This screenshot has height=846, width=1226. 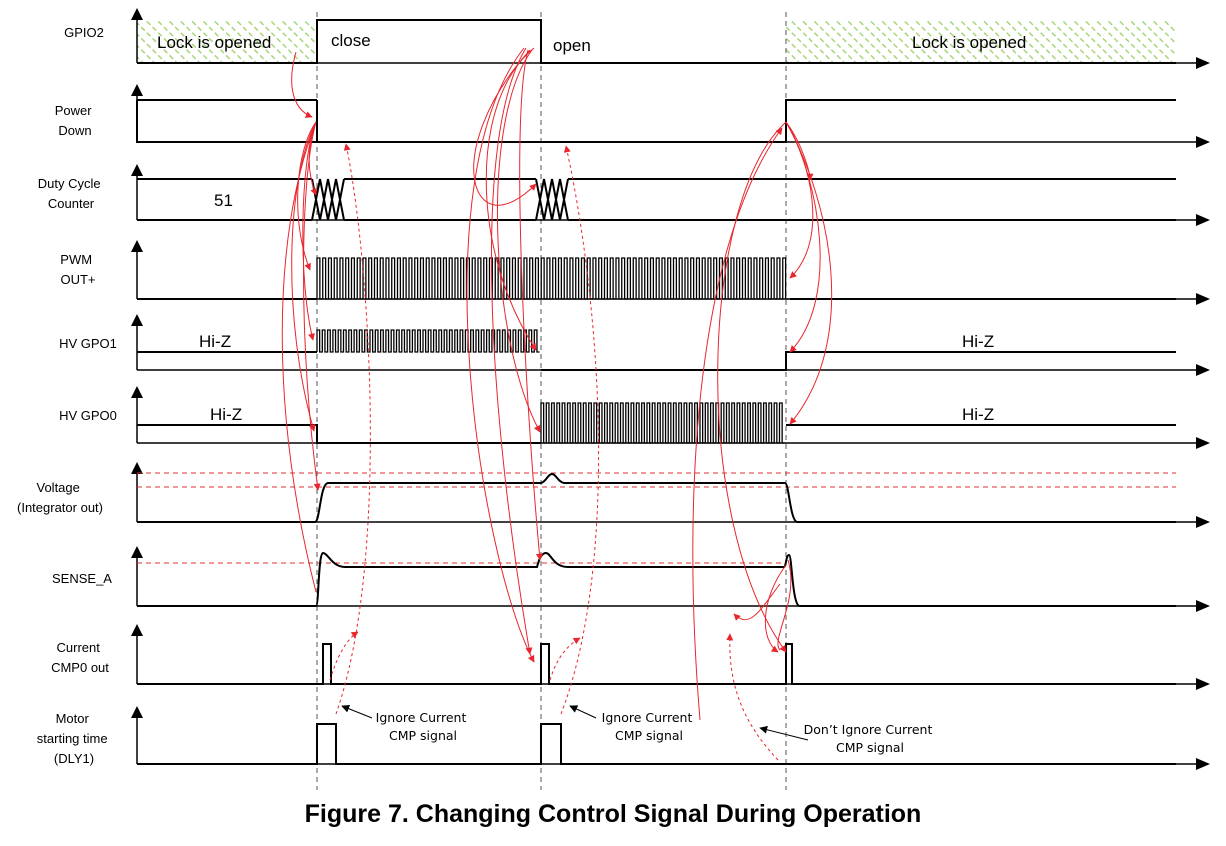 I want to click on lock-opened-region-left, so click(x=226, y=41).